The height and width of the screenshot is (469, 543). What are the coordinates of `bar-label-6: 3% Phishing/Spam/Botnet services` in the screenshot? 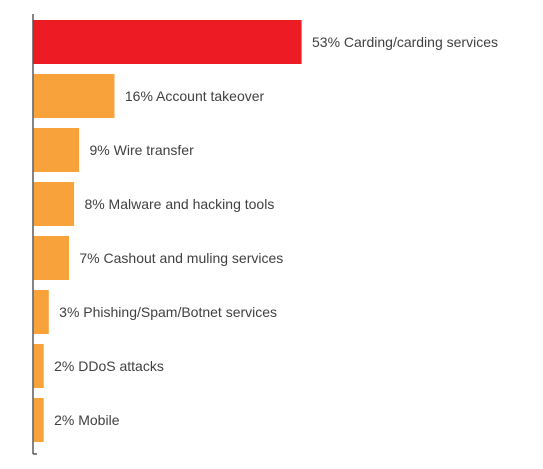 It's located at (168, 312).